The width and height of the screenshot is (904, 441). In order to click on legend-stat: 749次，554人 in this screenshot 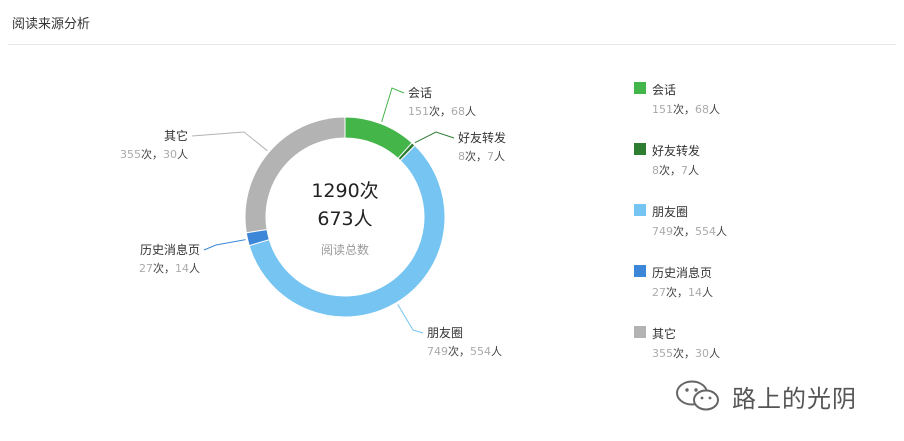, I will do `click(689, 231)`.